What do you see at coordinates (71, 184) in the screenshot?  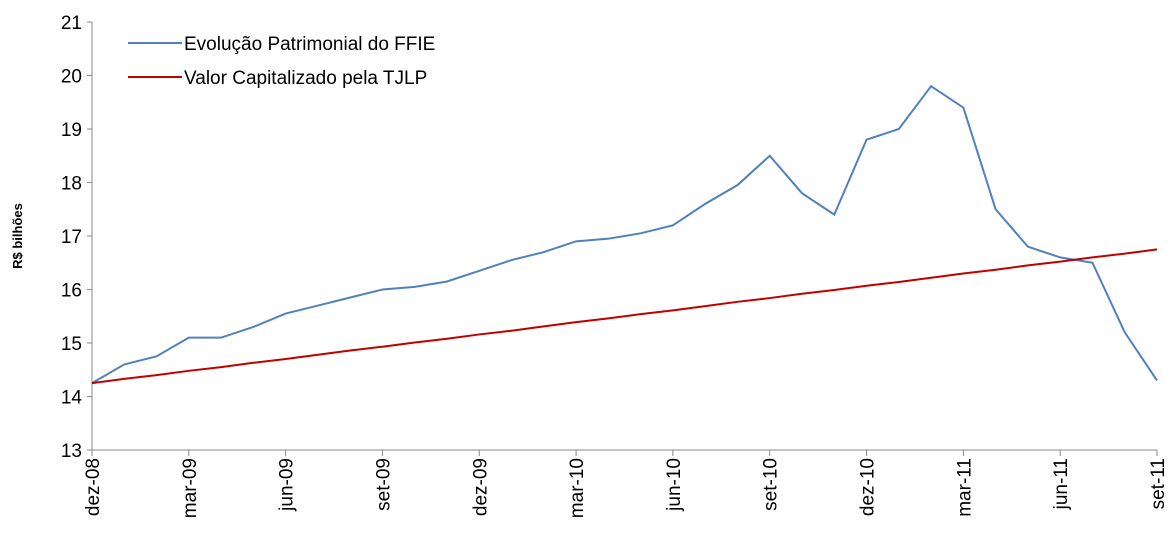 I see `y-tick-label: 18` at bounding box center [71, 184].